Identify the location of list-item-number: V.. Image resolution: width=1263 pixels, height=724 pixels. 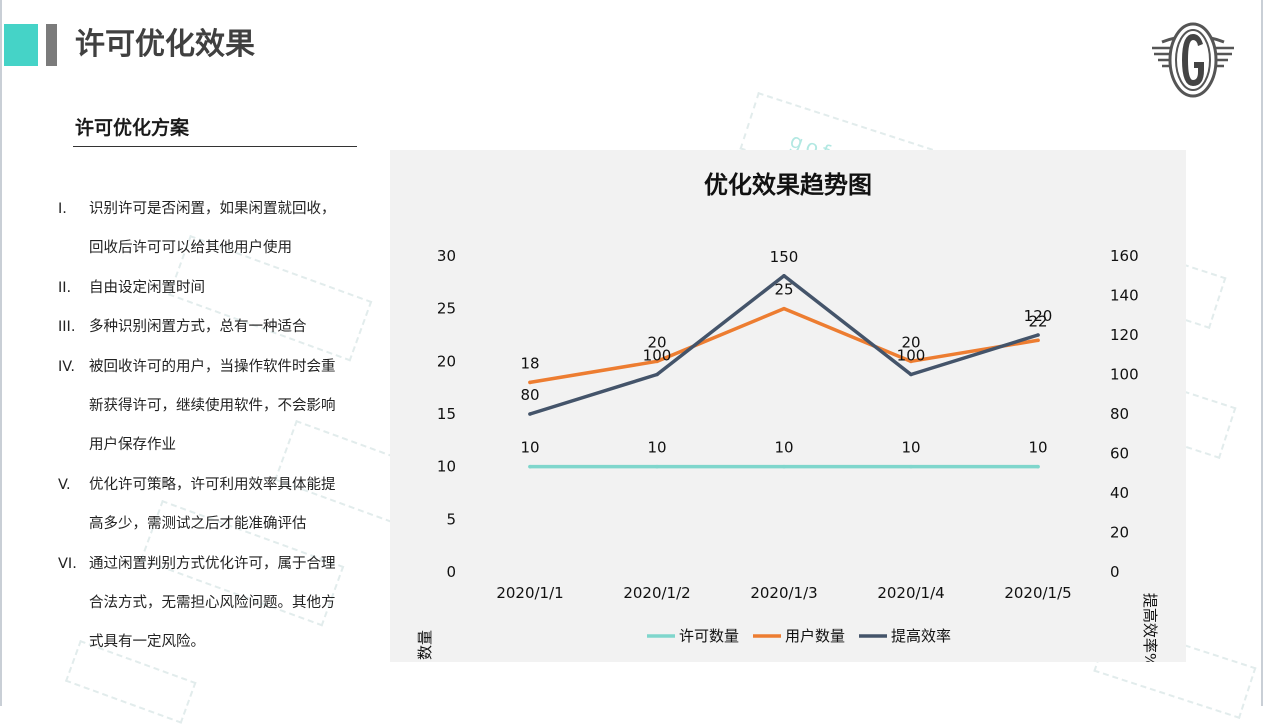
(64, 484).